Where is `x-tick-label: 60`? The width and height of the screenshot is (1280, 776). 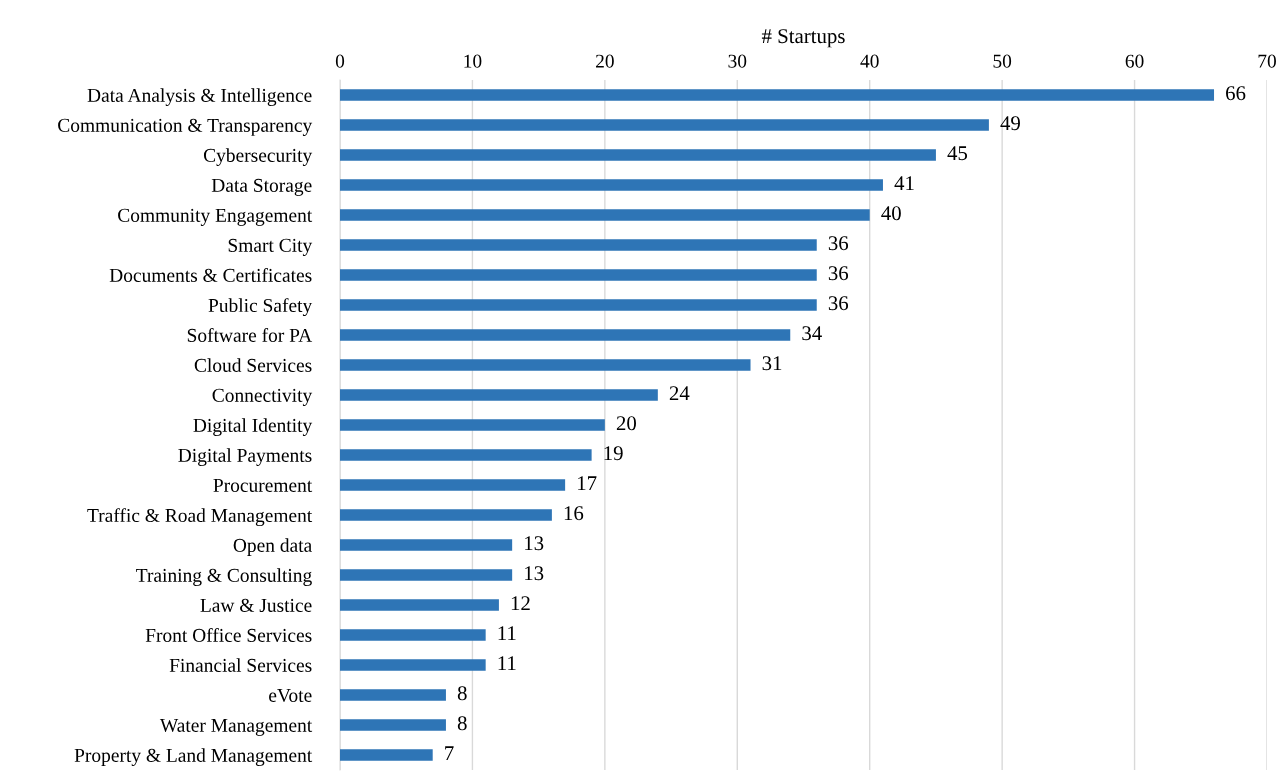 x-tick-label: 60 is located at coordinates (1134, 61).